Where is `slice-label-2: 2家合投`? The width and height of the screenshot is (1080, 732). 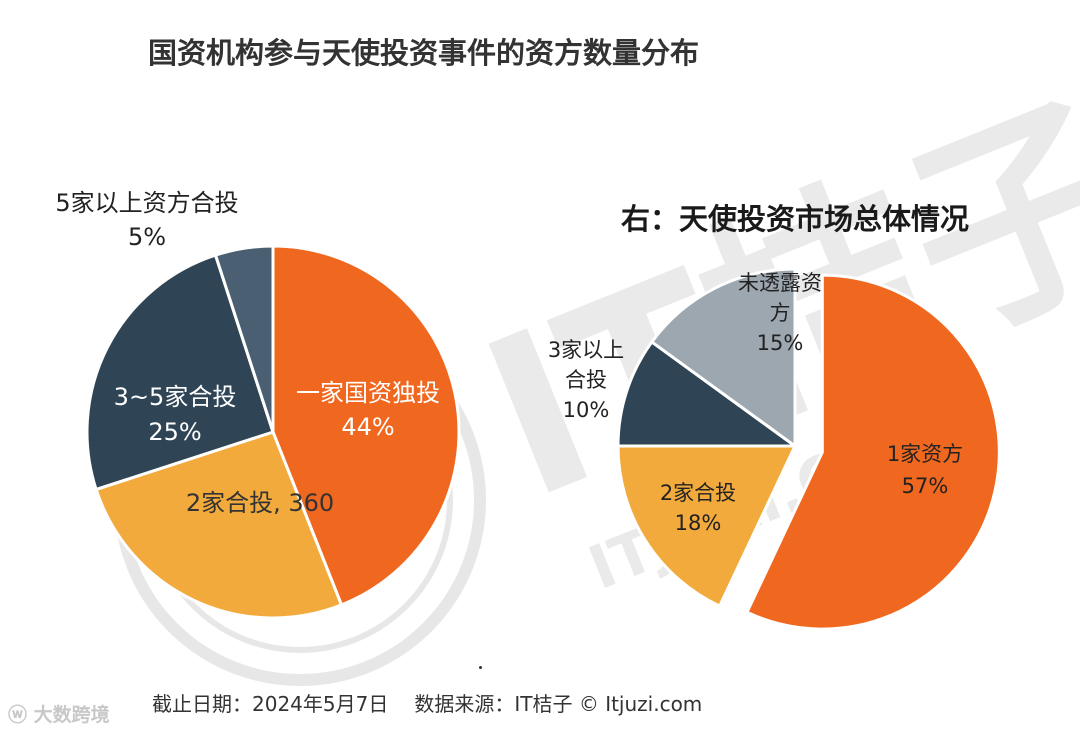
slice-label-2: 2家合投 is located at coordinates (698, 493).